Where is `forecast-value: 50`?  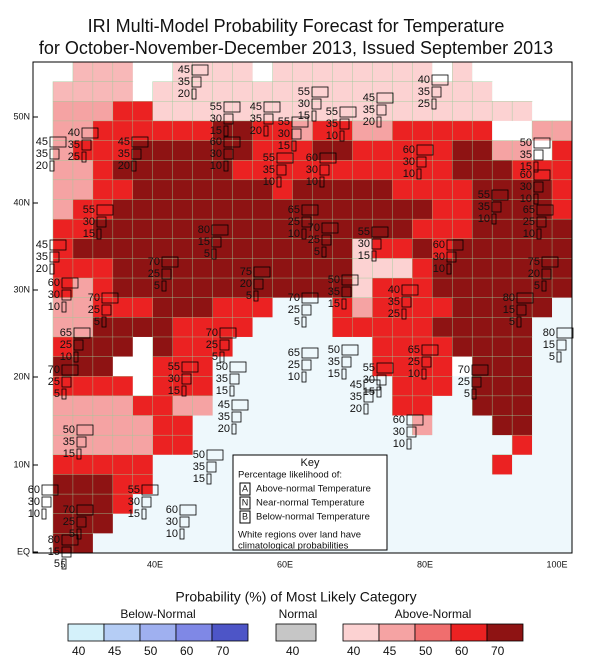 forecast-value: 50 is located at coordinates (334, 280).